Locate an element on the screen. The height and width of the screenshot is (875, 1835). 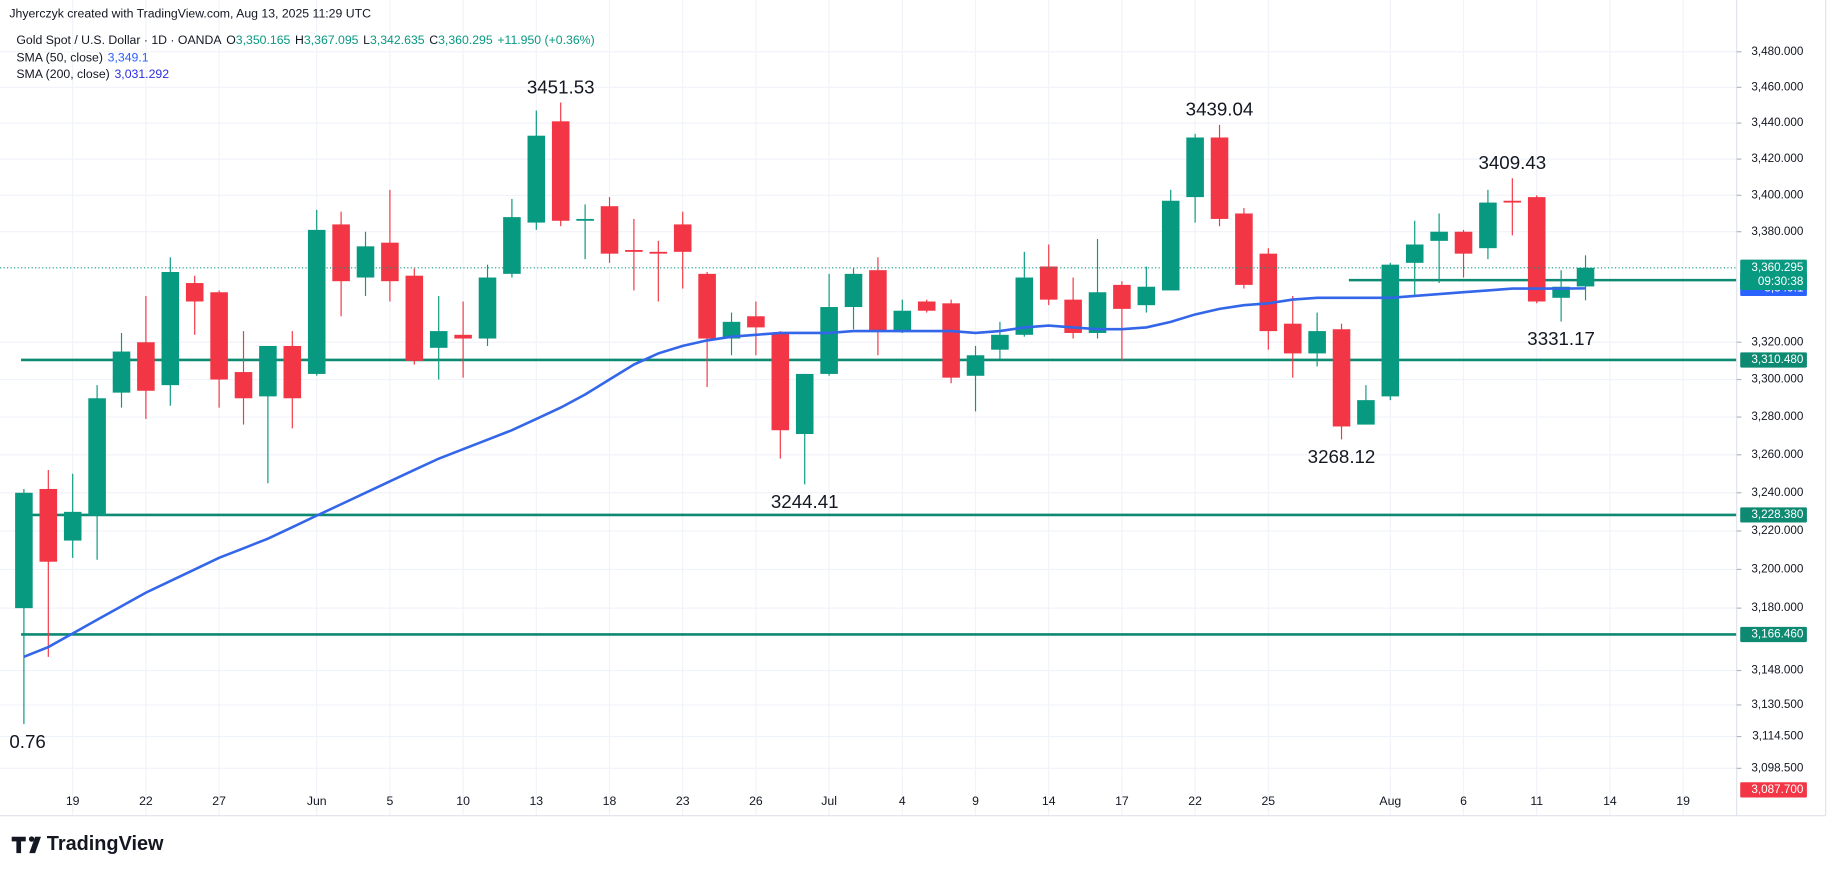
x-tick-label: 9 is located at coordinates (975, 801).